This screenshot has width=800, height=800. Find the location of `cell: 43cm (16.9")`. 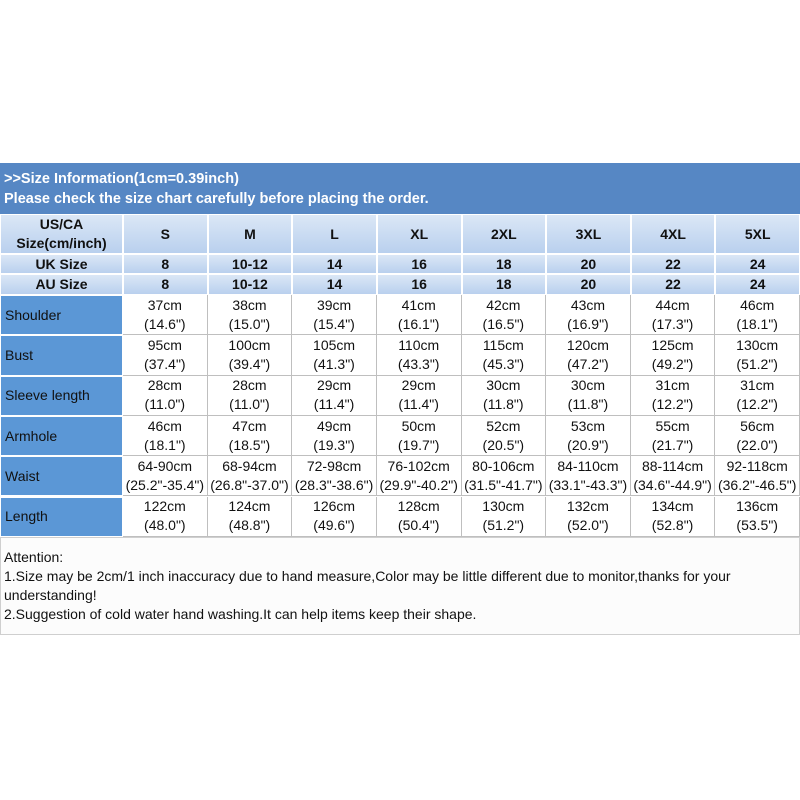

cell: 43cm (16.9") is located at coordinates (588, 315).